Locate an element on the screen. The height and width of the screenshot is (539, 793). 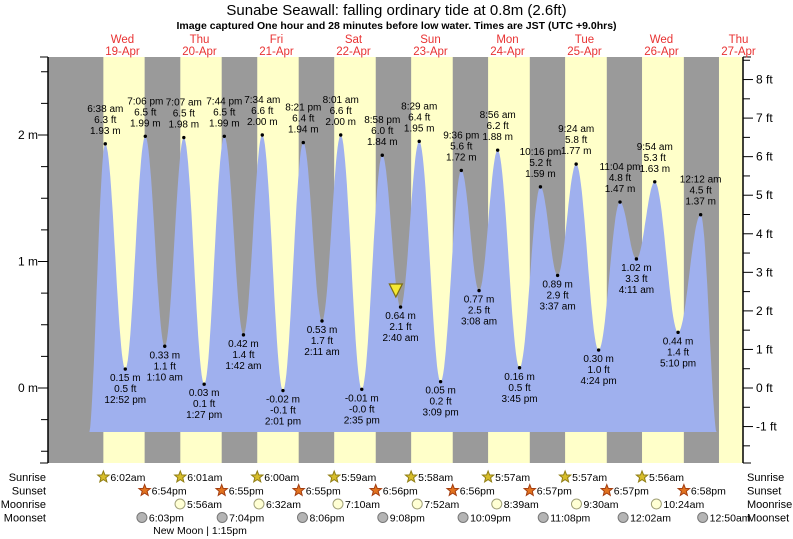
high-tide-label: 1.93 m is located at coordinates (105, 131).